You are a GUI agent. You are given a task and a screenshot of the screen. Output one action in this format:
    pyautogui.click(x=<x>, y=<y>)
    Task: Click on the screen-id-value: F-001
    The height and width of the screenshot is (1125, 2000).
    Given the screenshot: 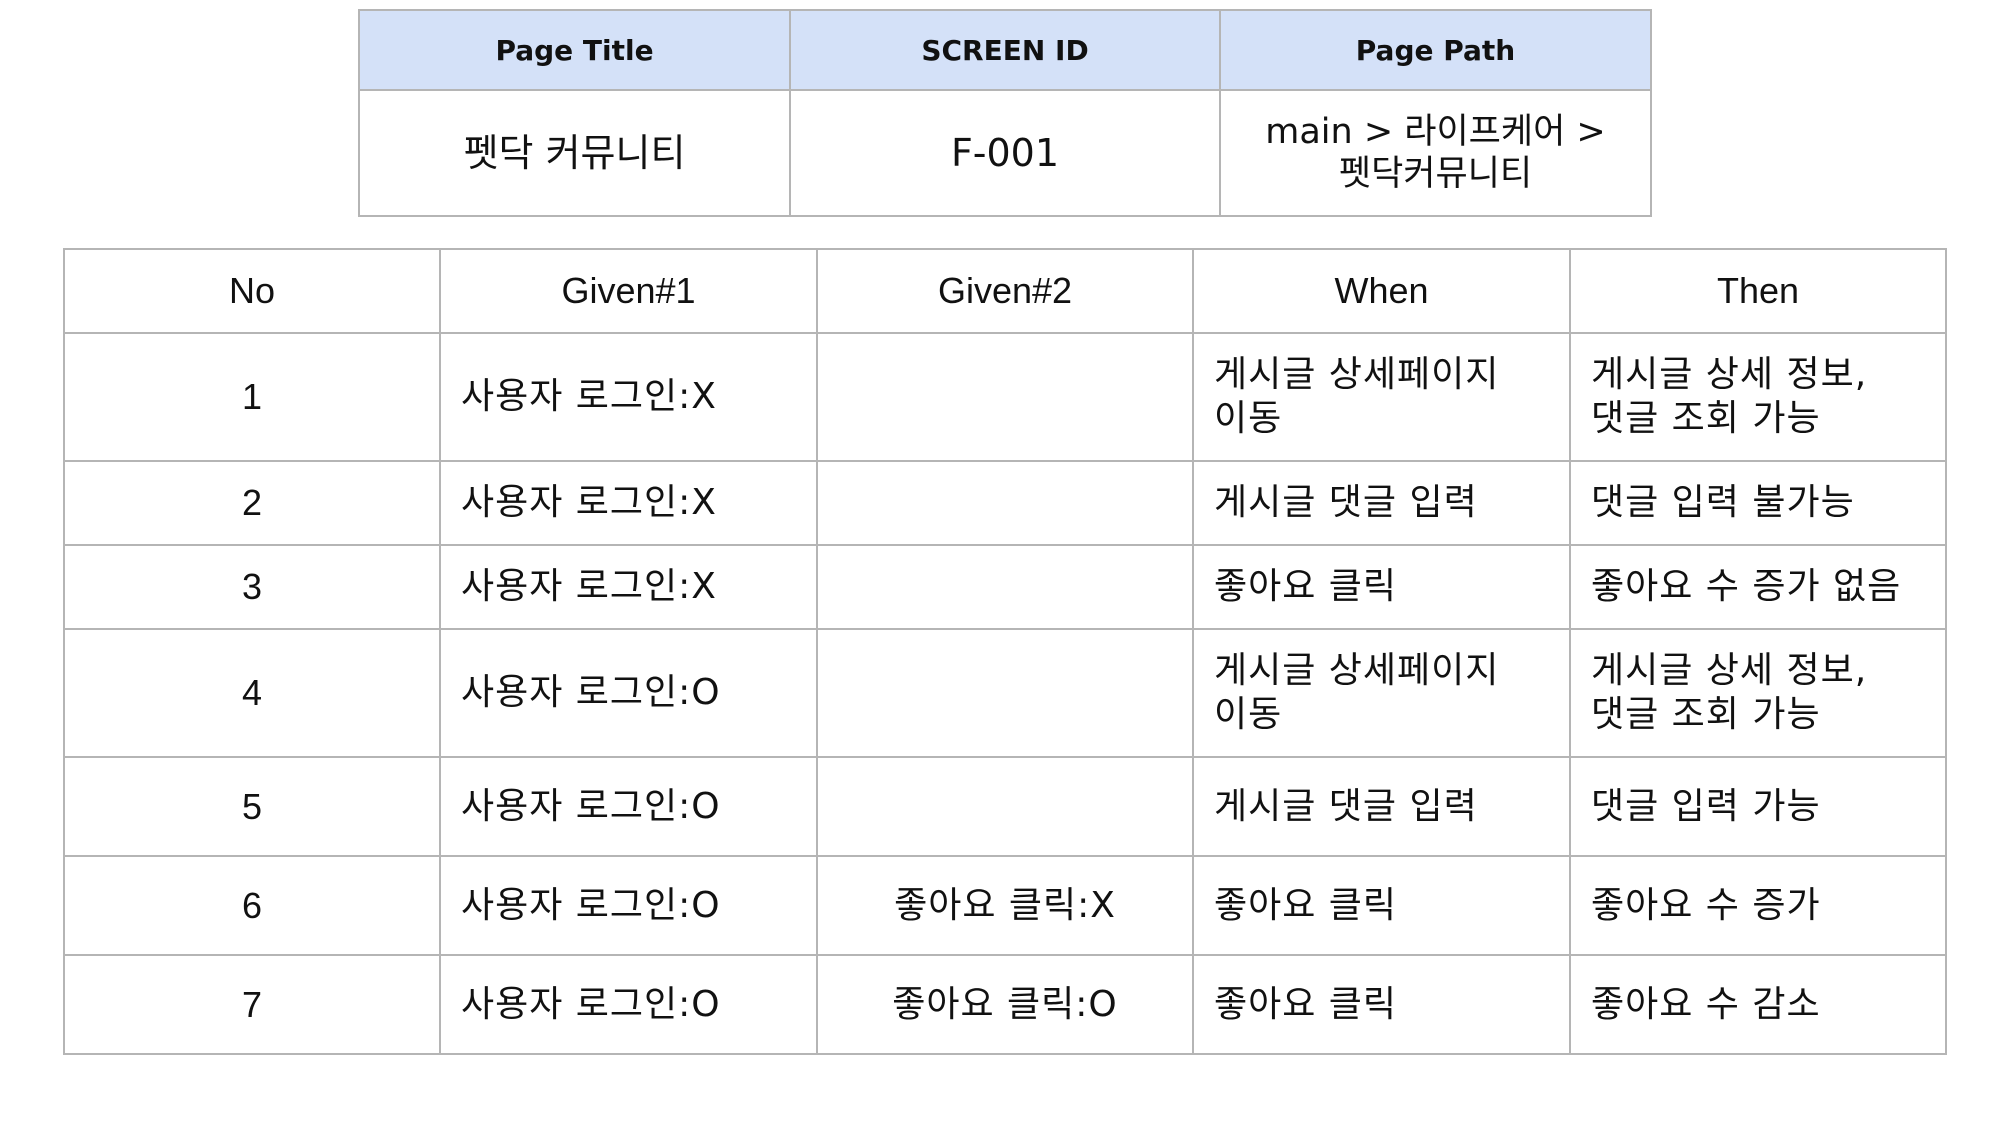 What is the action you would take?
    pyautogui.click(x=1005, y=153)
    